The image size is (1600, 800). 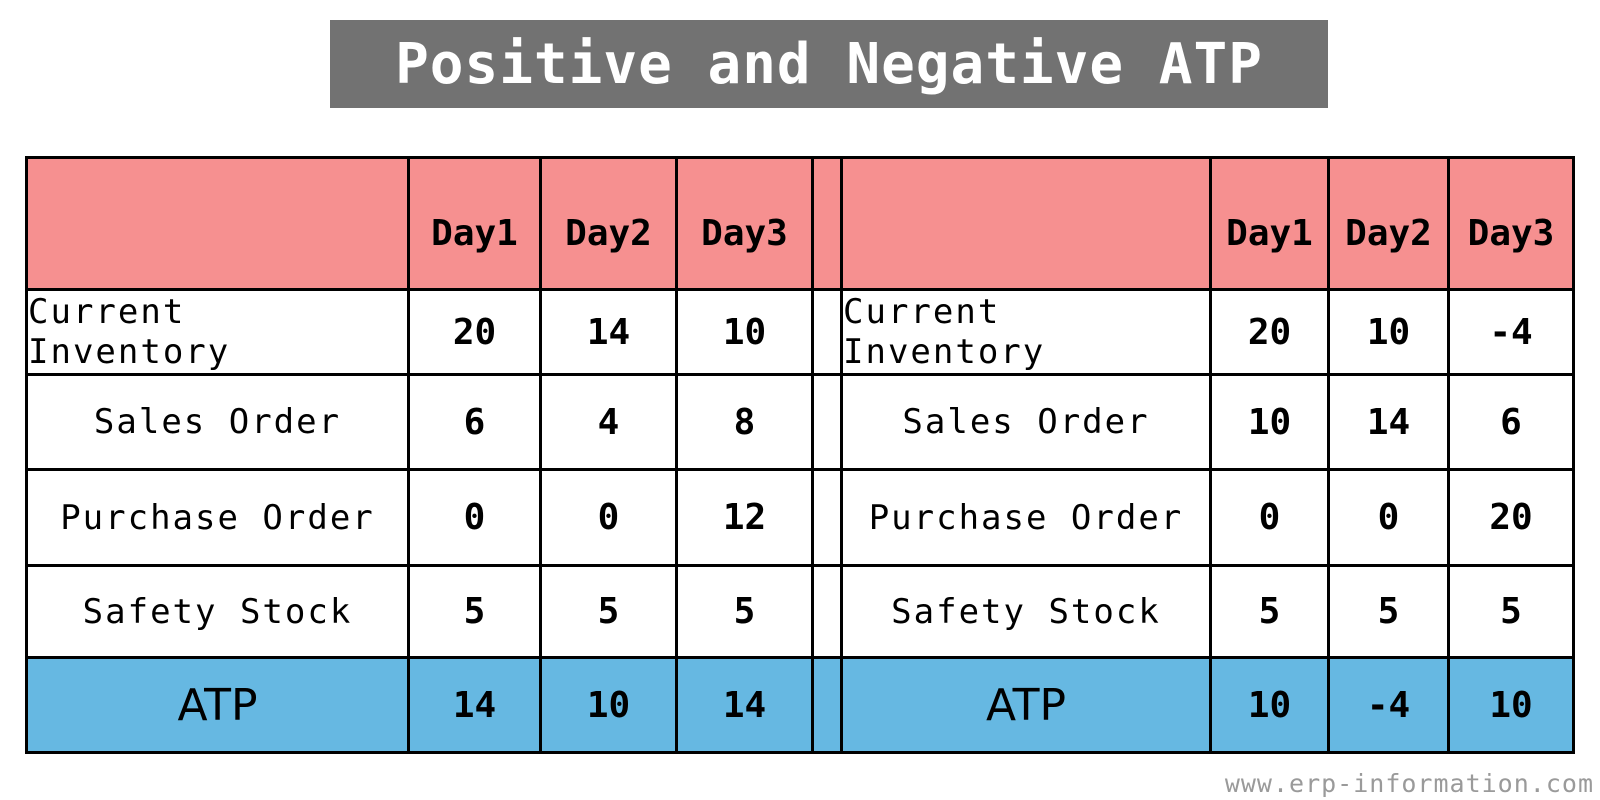 I want to click on source-watermark: www.erp-information.com, so click(x=1409, y=783).